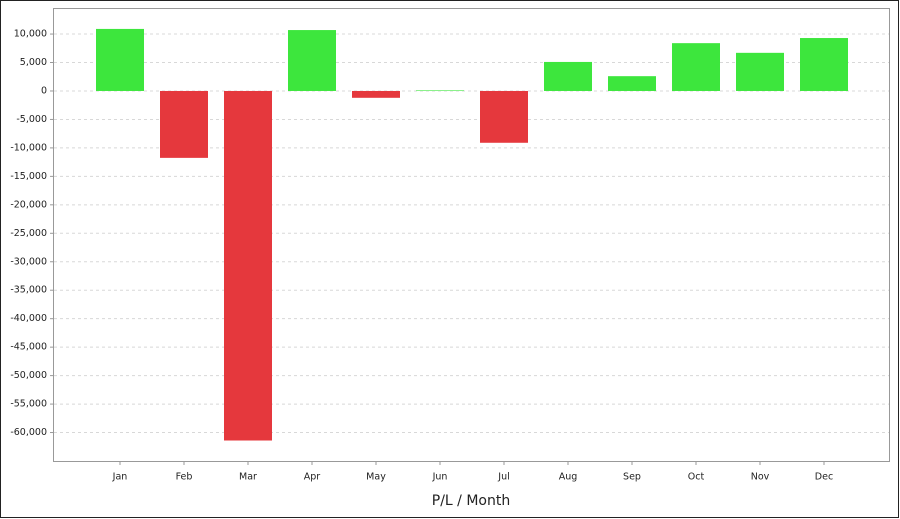 The height and width of the screenshot is (519, 900). I want to click on x-tick-label: Dec, so click(824, 477).